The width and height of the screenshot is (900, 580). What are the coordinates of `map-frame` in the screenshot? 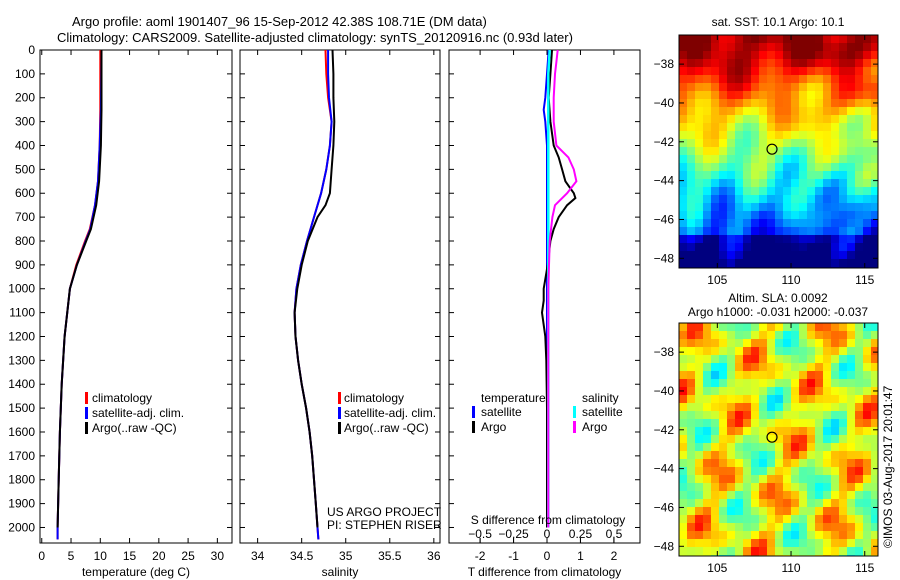 It's located at (778, 151).